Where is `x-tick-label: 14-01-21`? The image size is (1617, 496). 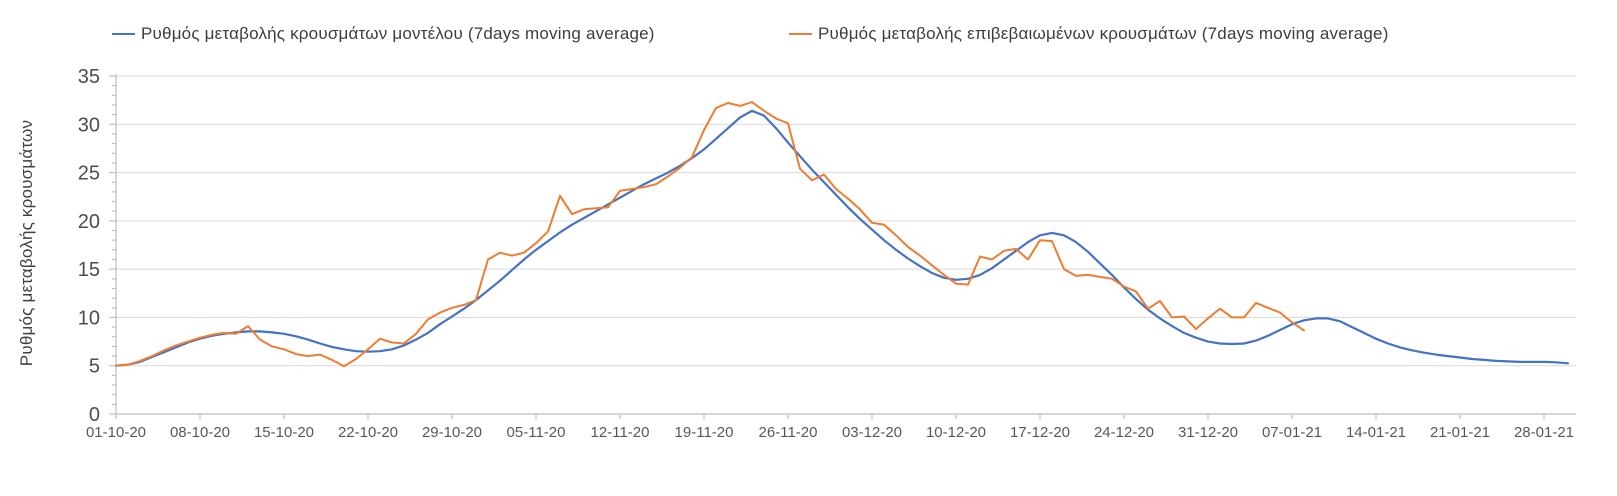
x-tick-label: 14-01-21 is located at coordinates (1376, 432).